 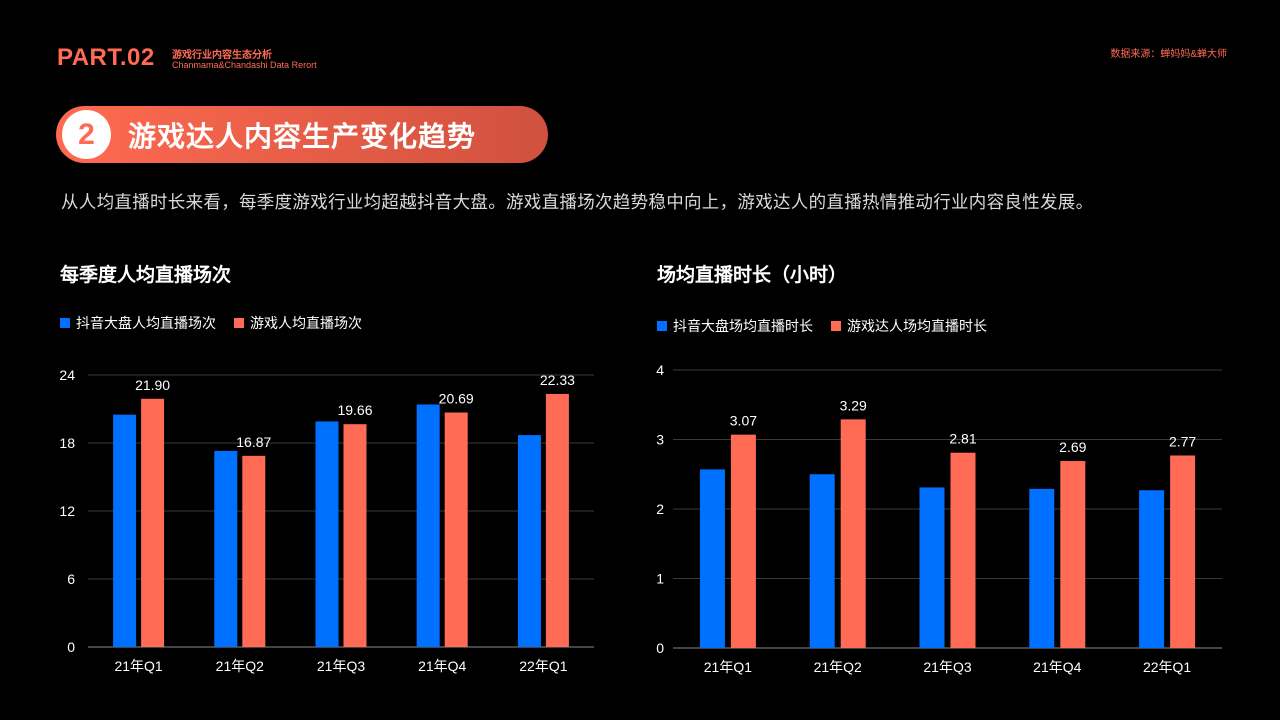 What do you see at coordinates (752, 275) in the screenshot?
I see `chart2-title: 场均直播时长（小时）` at bounding box center [752, 275].